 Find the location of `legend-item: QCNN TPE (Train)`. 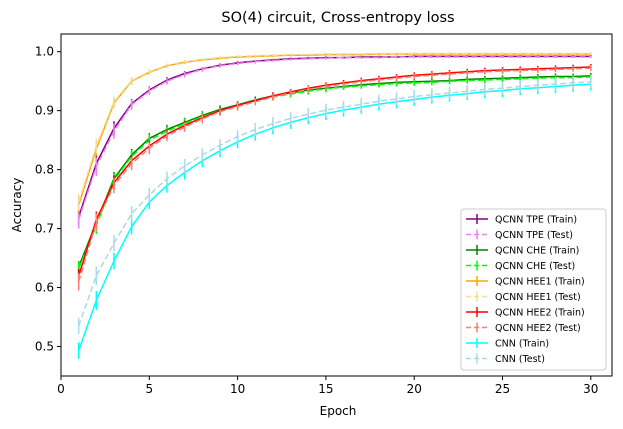

legend-item: QCNN TPE (Train) is located at coordinates (521, 220).